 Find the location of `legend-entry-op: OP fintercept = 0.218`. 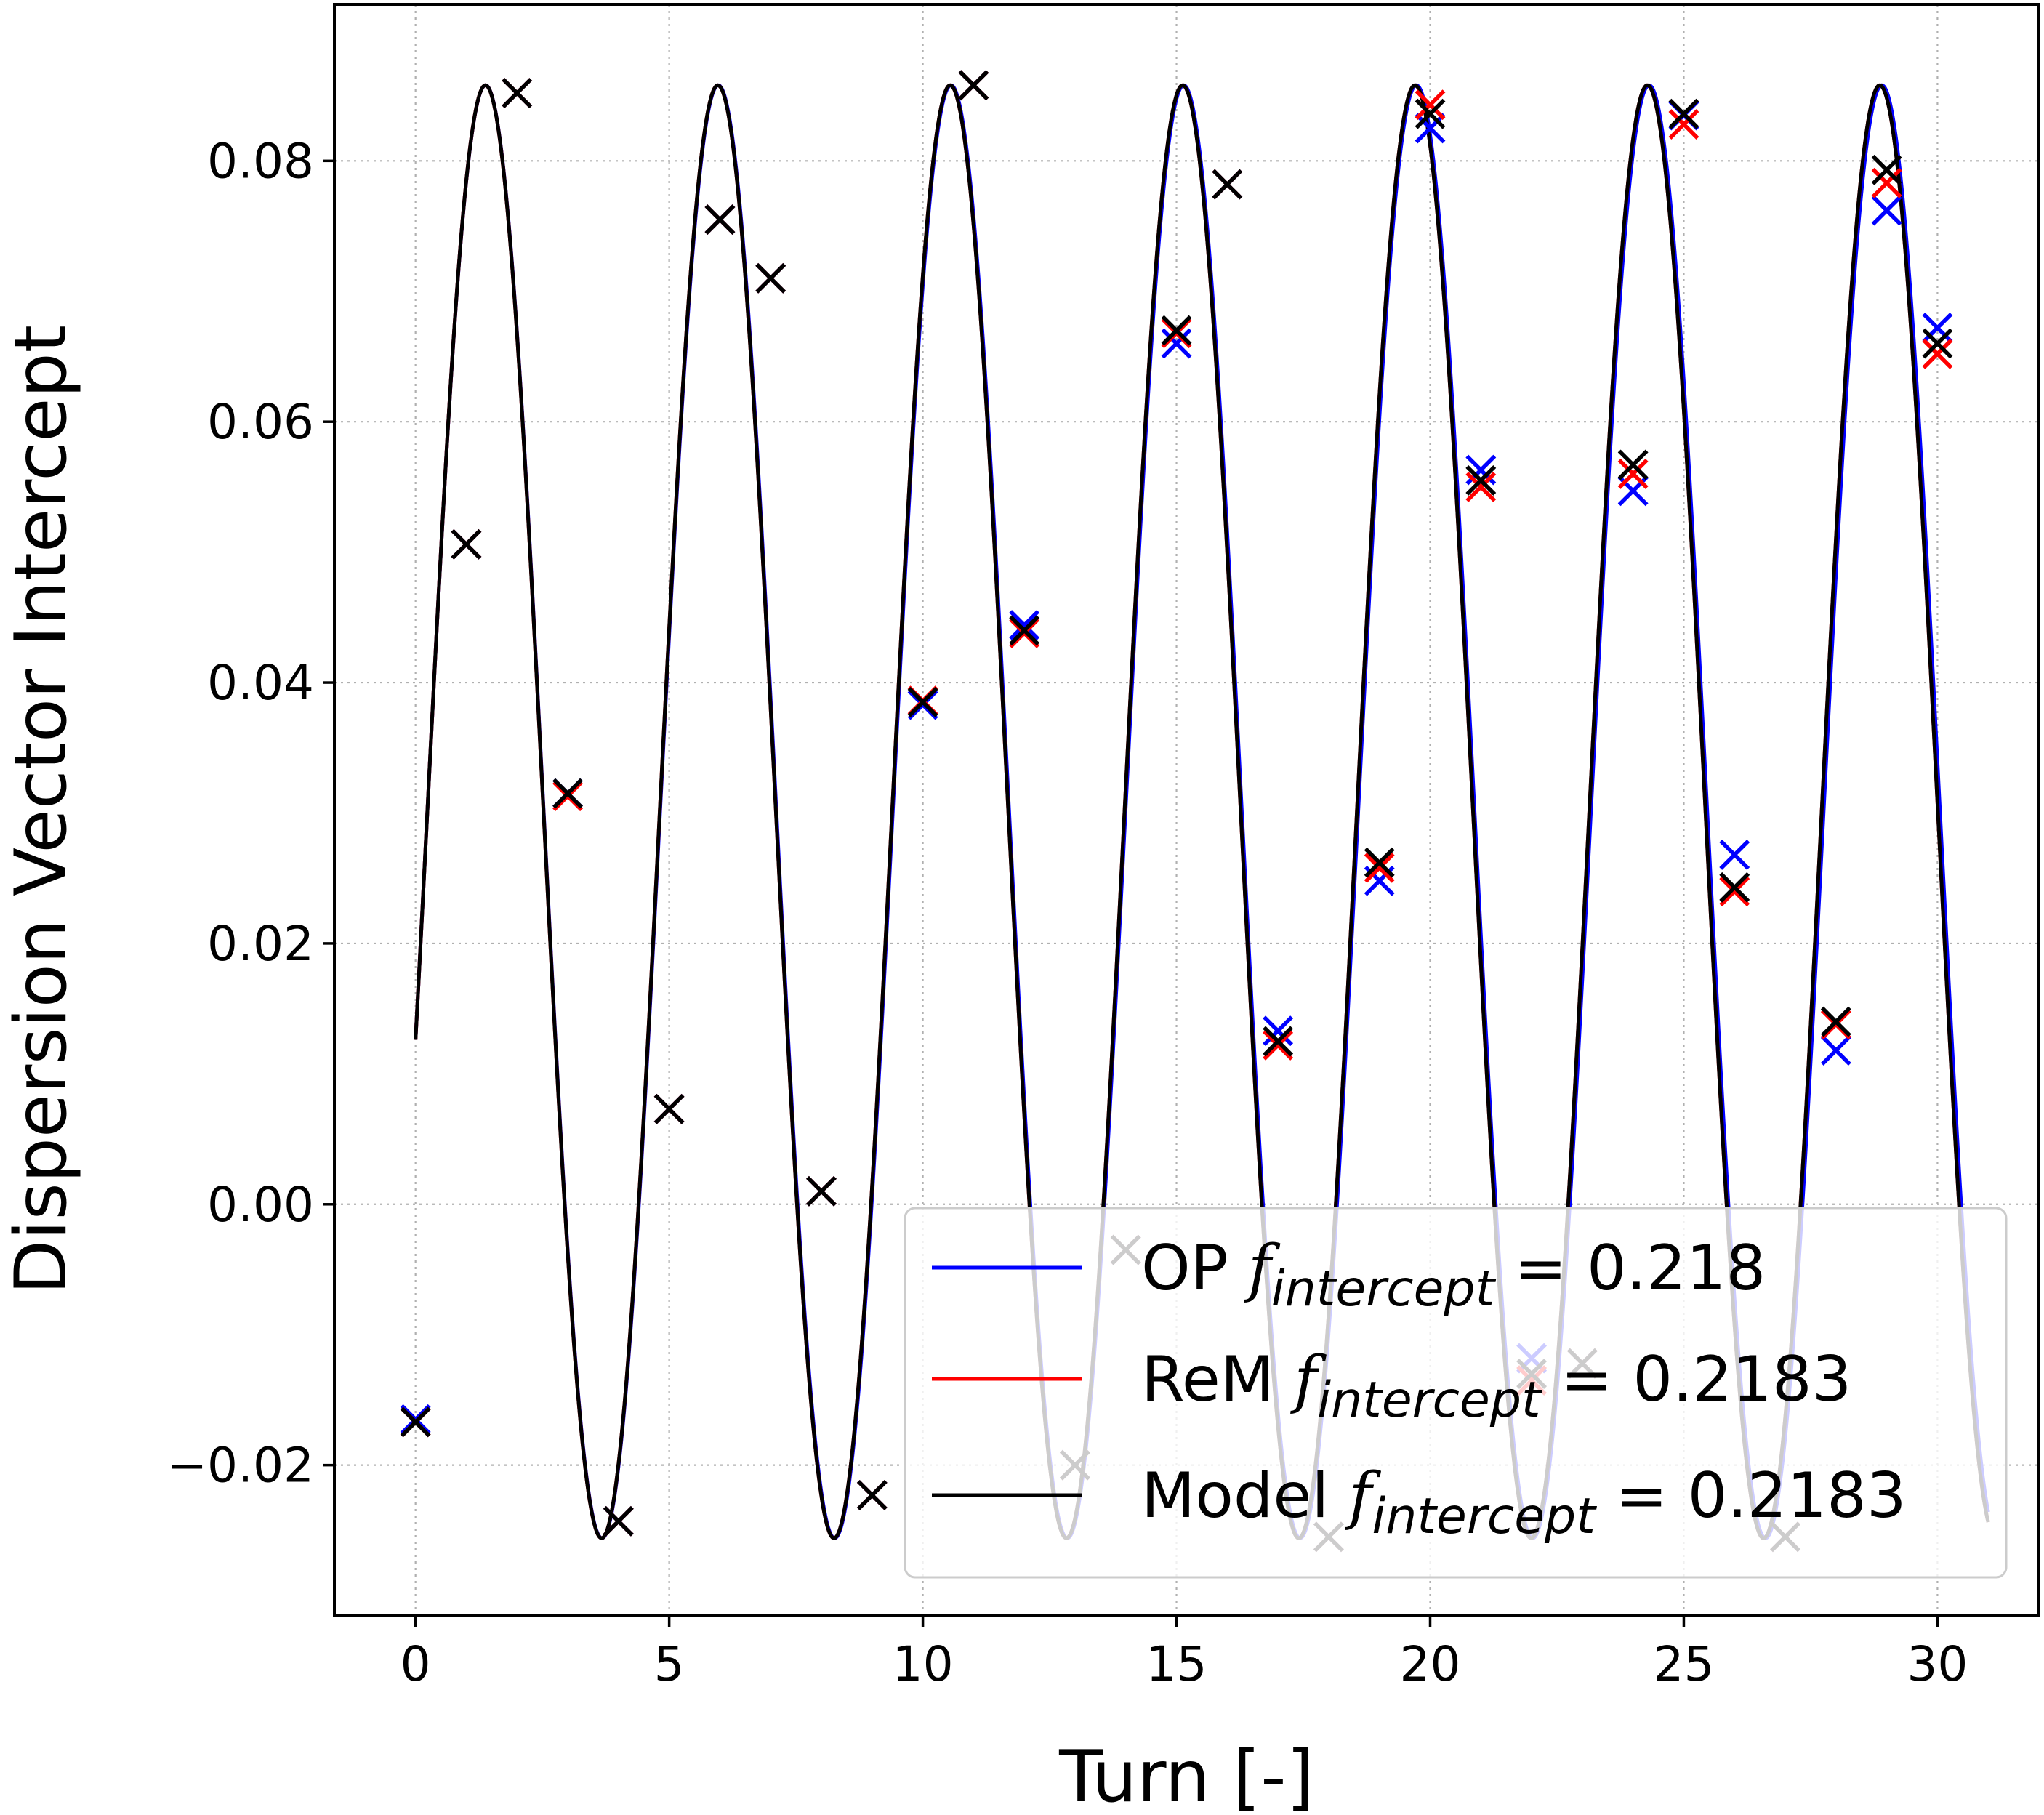

legend-entry-op: OP fintercept = 0.218 is located at coordinates (1349, 1275).